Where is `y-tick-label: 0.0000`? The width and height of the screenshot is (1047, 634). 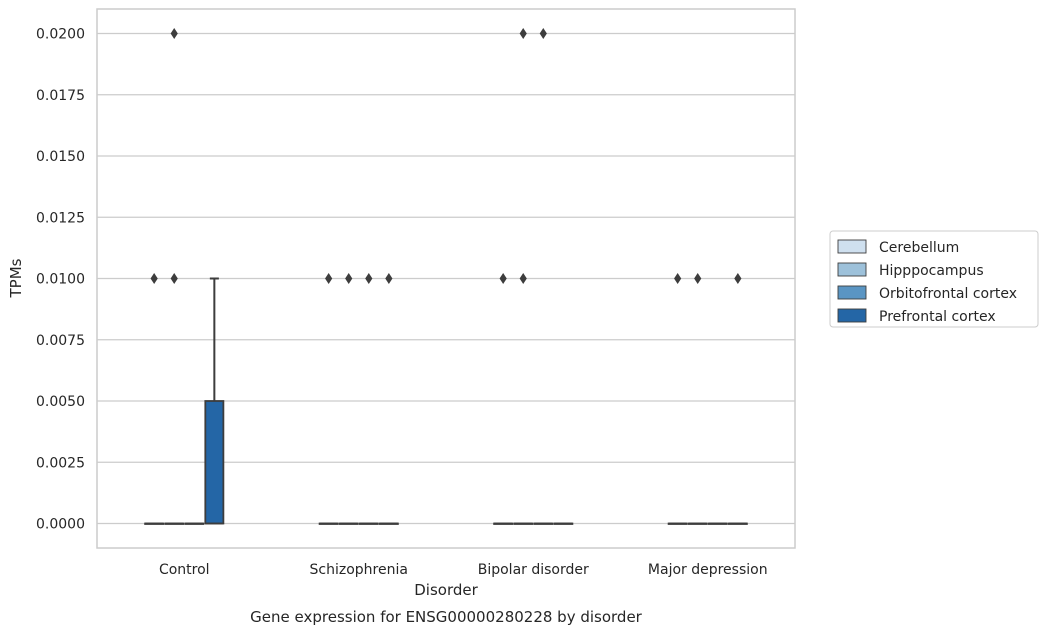 y-tick-label: 0.0000 is located at coordinates (60, 525).